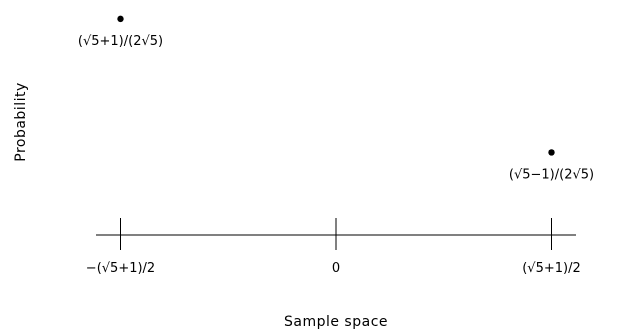 This screenshot has width=624, height=335. I want to click on x-tick-label: 0, so click(336, 268).